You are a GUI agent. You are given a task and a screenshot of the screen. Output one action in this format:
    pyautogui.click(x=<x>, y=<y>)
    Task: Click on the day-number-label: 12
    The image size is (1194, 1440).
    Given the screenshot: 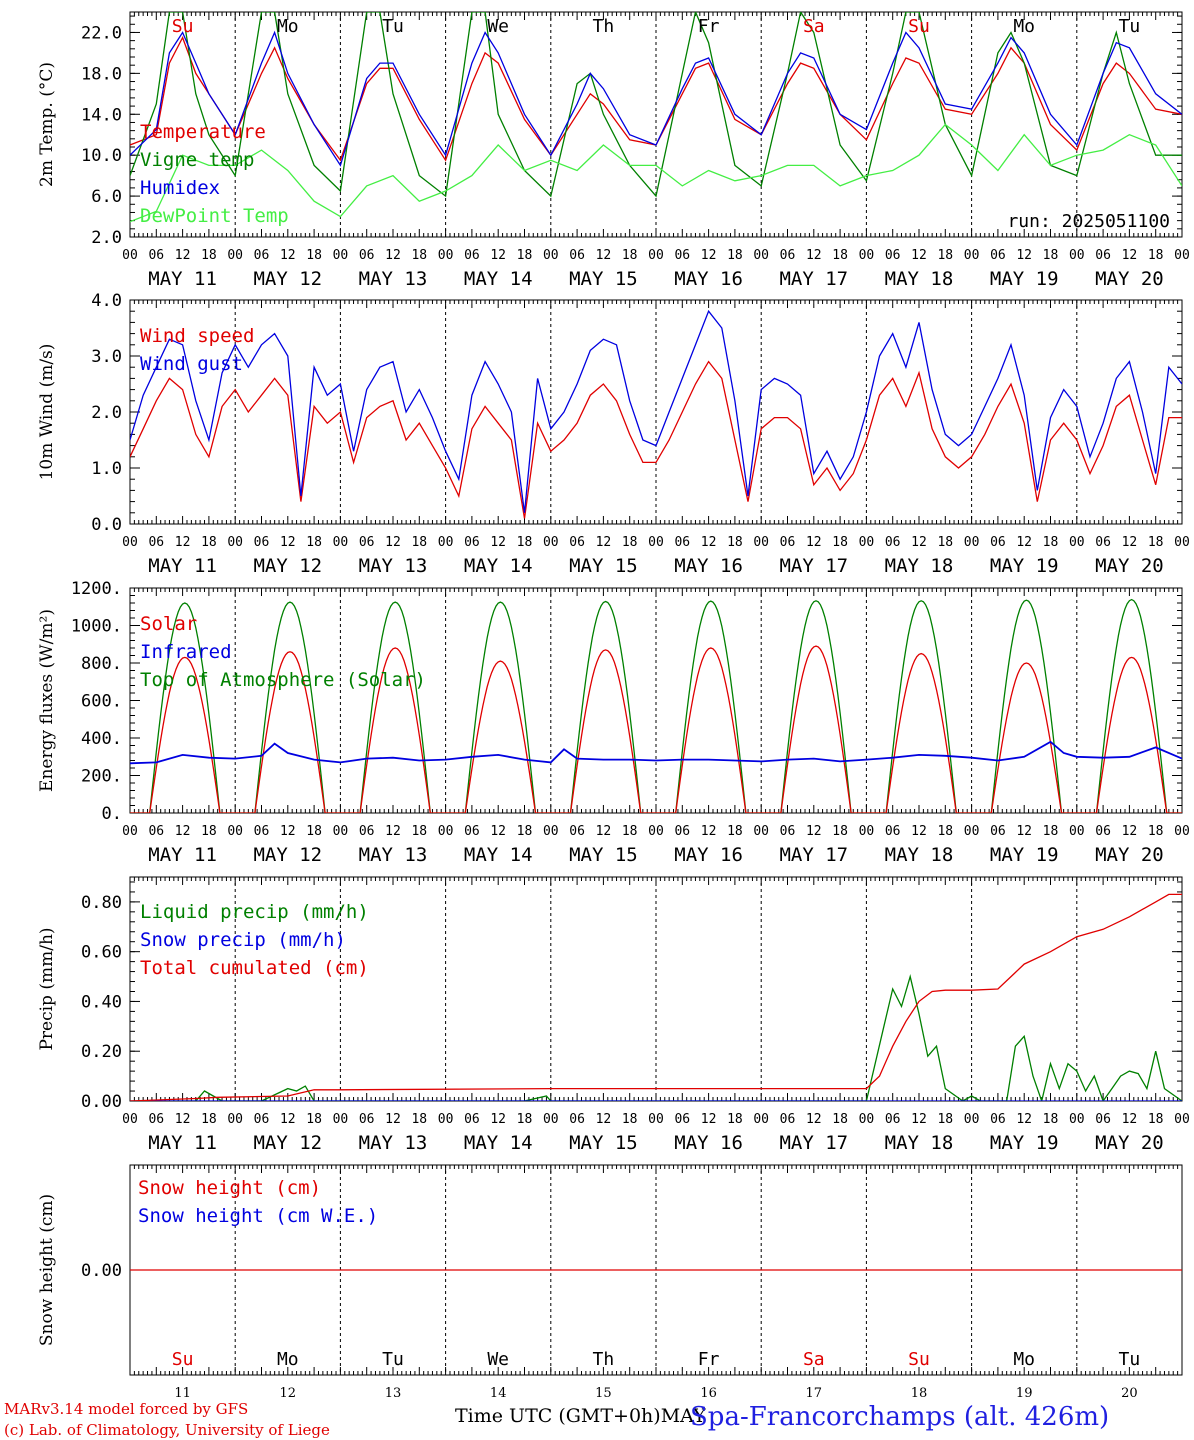 What is the action you would take?
    pyautogui.click(x=288, y=1393)
    